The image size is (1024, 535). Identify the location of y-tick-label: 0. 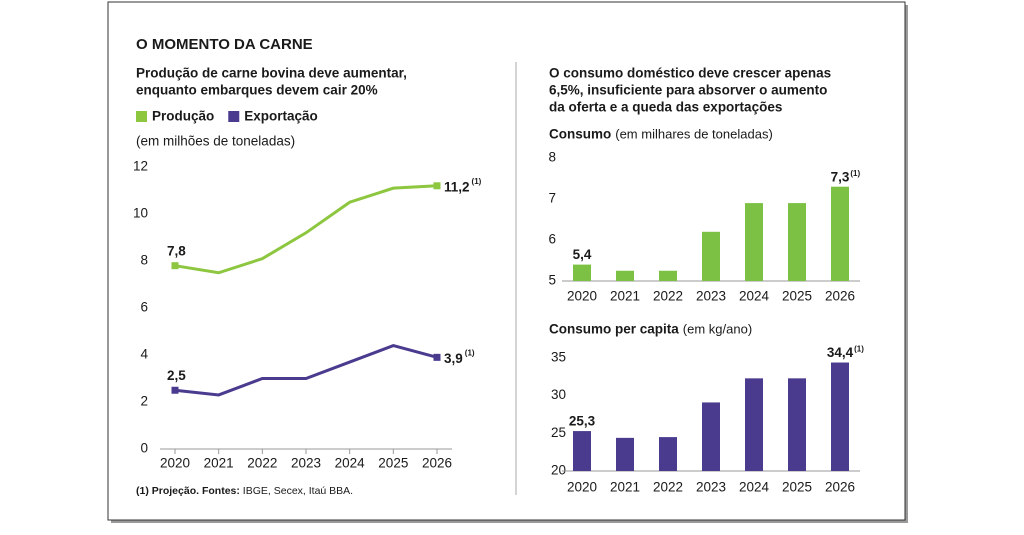
(144, 448).